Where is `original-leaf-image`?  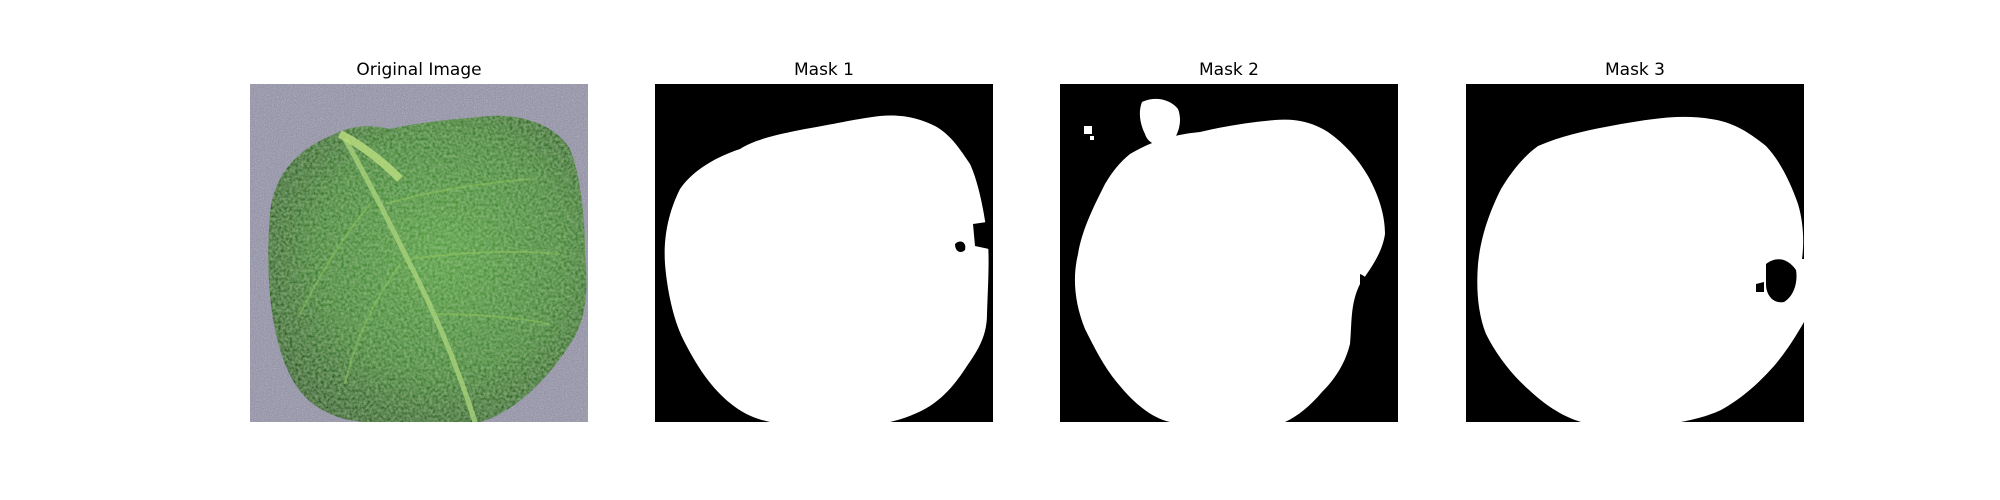
original-leaf-image is located at coordinates (419, 253).